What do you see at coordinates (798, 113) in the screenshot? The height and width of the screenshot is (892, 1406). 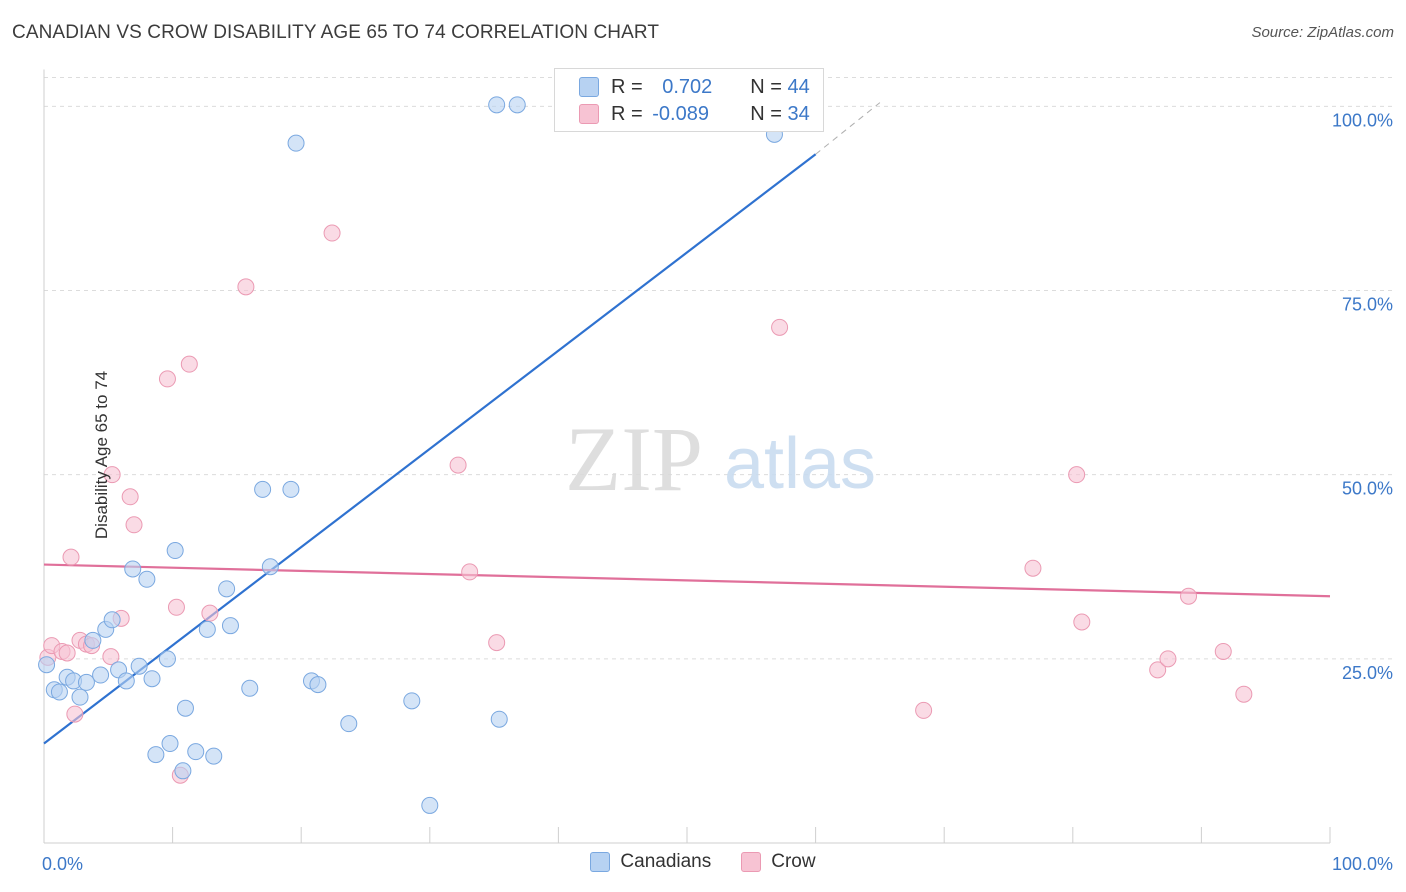 I see `legend-n-value: 34` at bounding box center [798, 113].